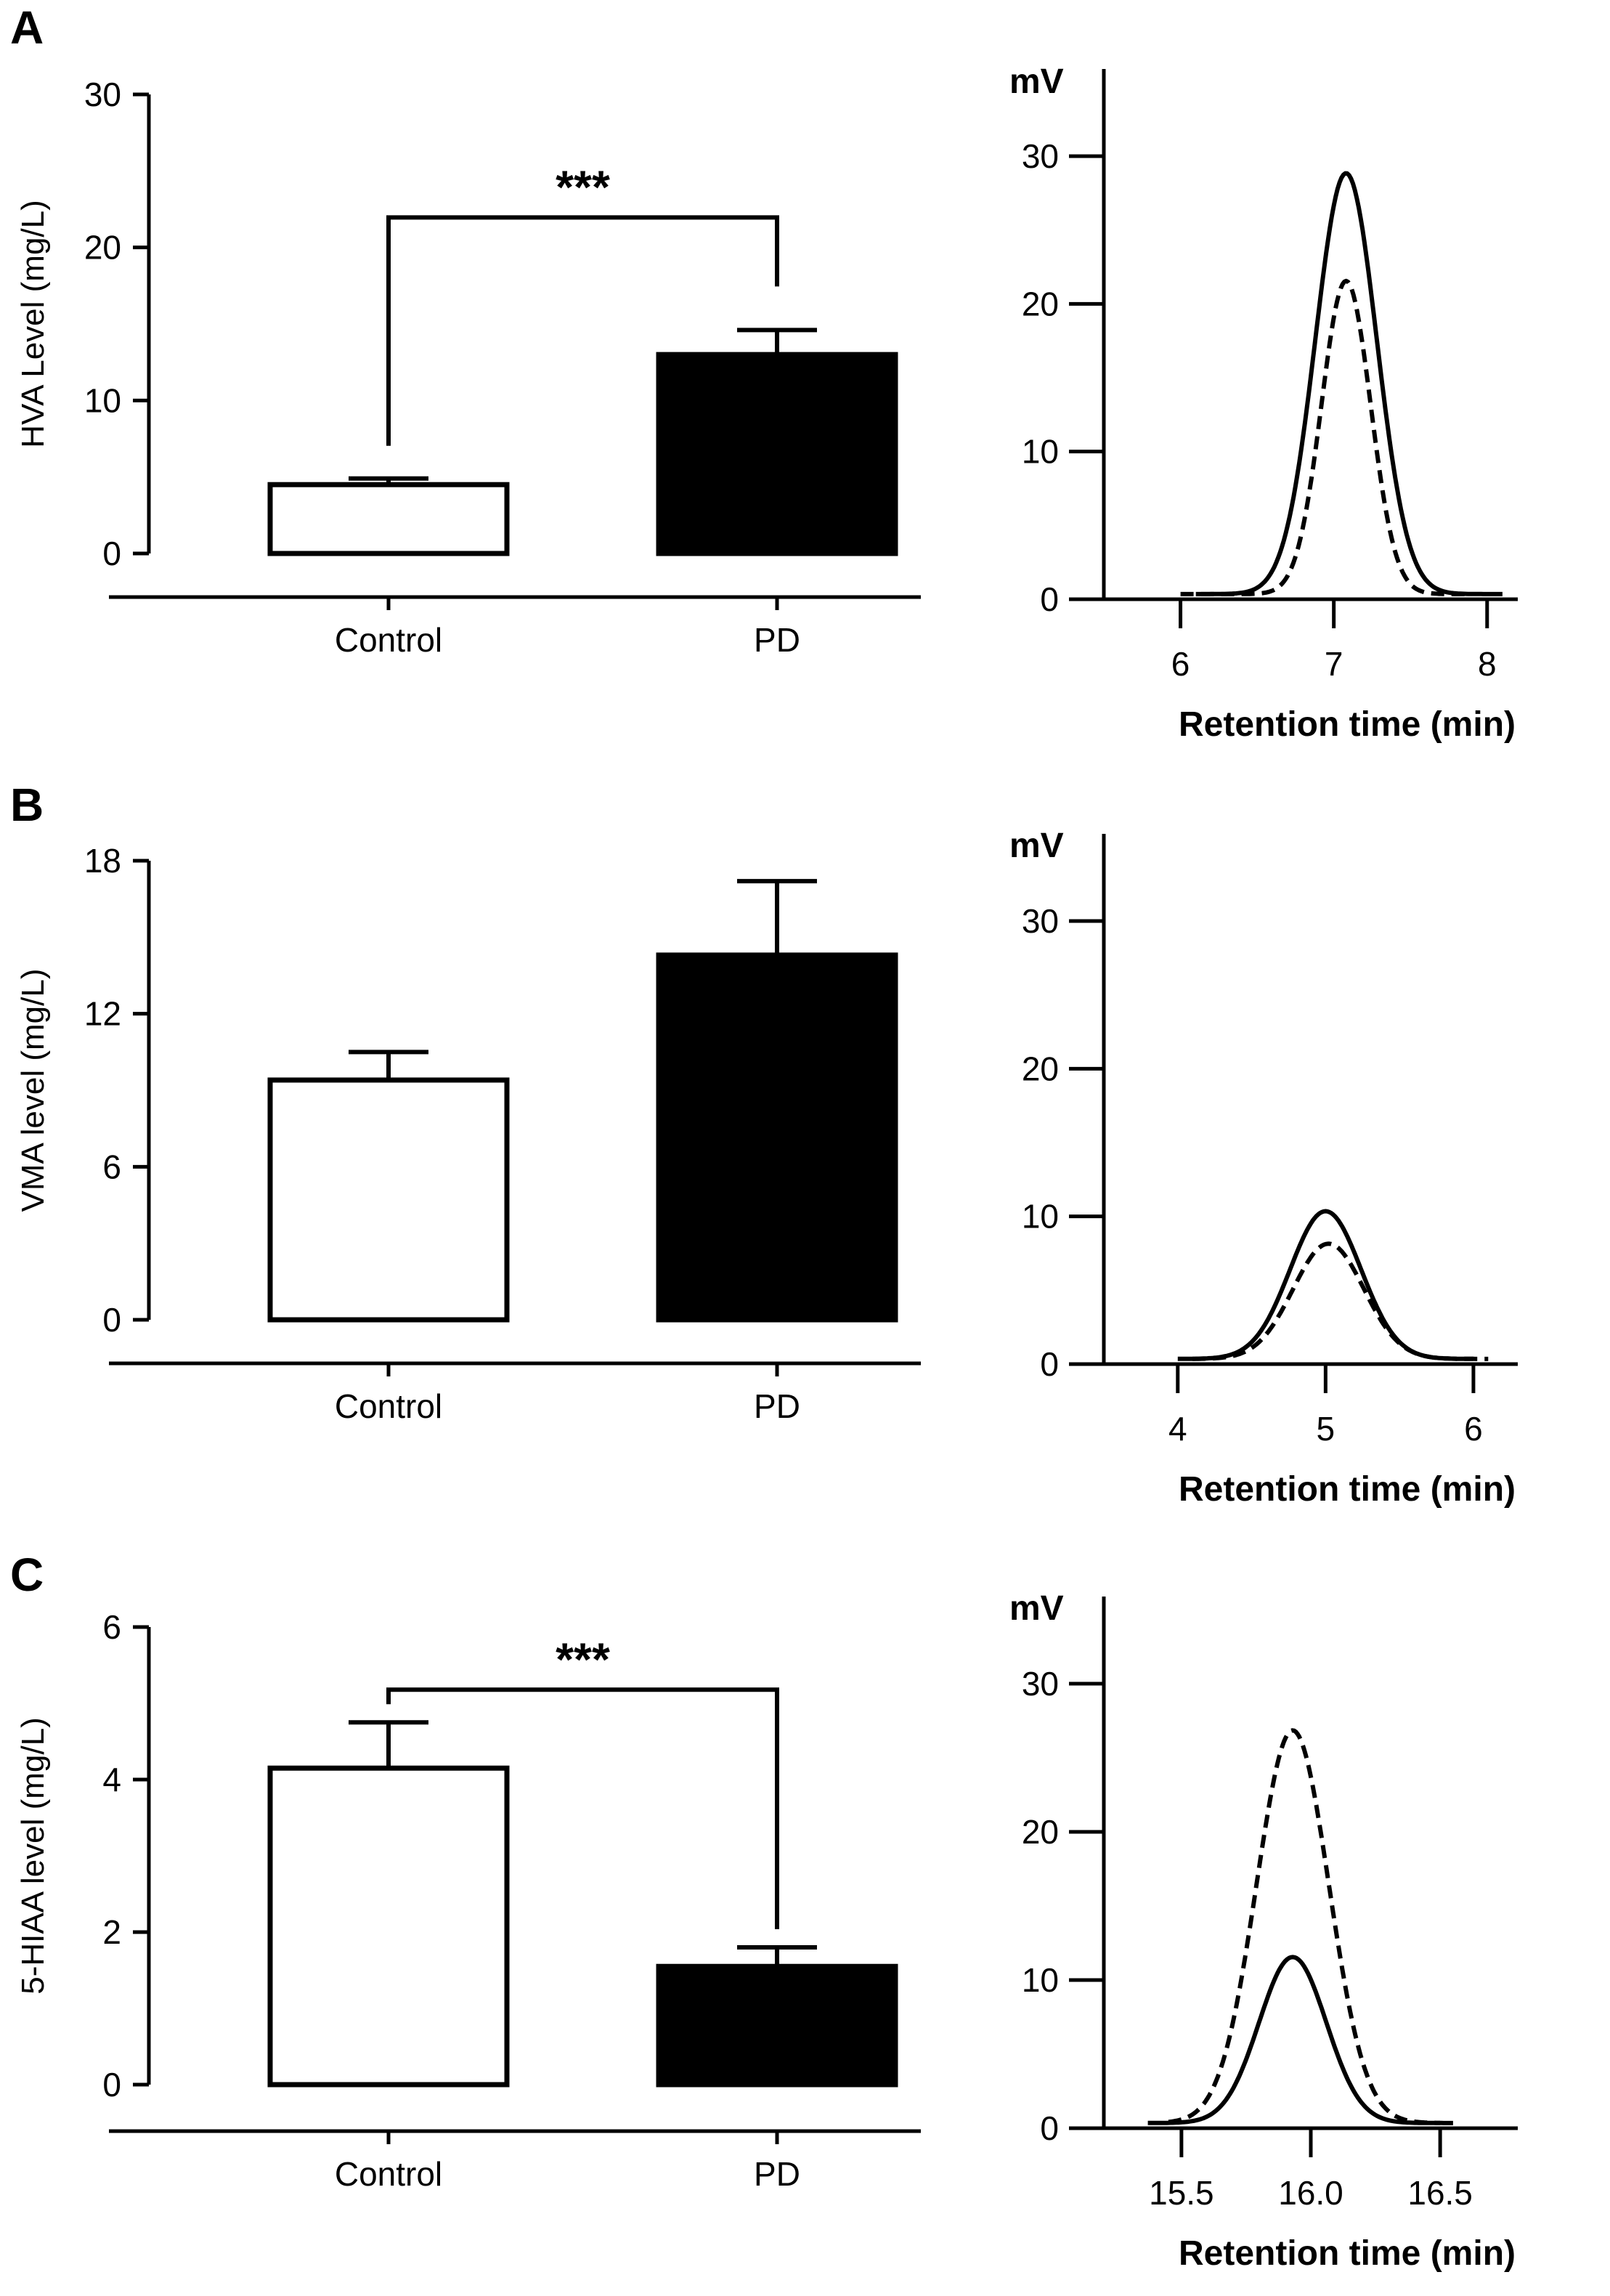 The height and width of the screenshot is (2296, 1610). What do you see at coordinates (33, 1090) in the screenshot?
I see `y-axis-title: VMA level (mg/L)` at bounding box center [33, 1090].